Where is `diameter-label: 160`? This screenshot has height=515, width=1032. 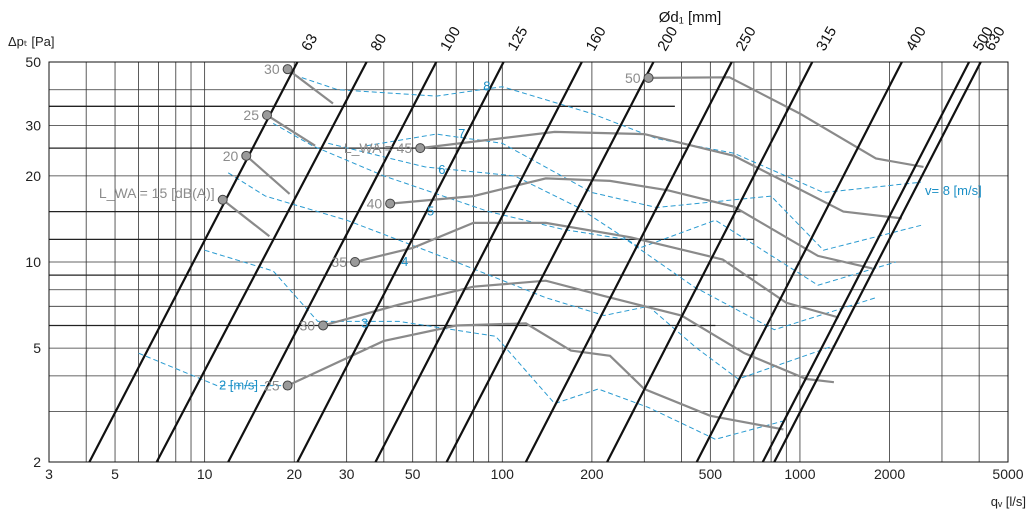
diameter-label: 160 is located at coordinates (596, 39).